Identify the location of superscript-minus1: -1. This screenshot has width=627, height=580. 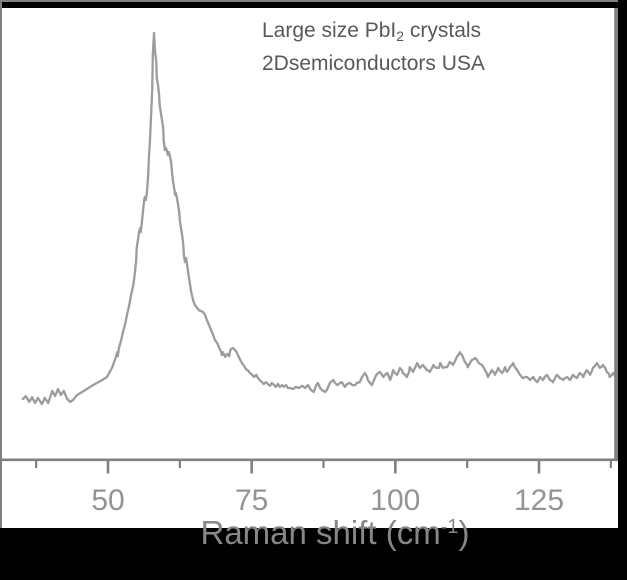
(449, 527).